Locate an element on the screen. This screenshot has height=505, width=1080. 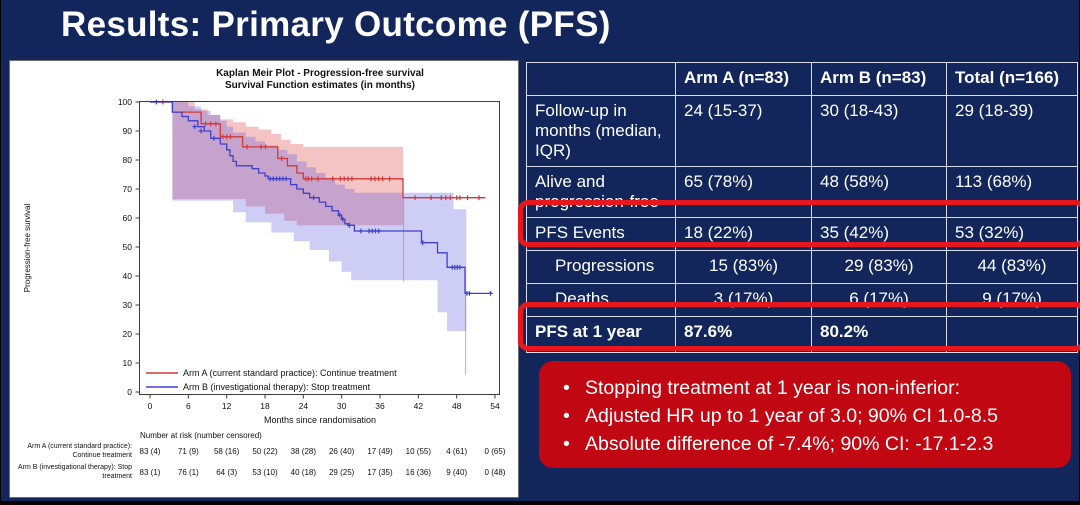
cell-value: 44 (83%) is located at coordinates (1012, 267).